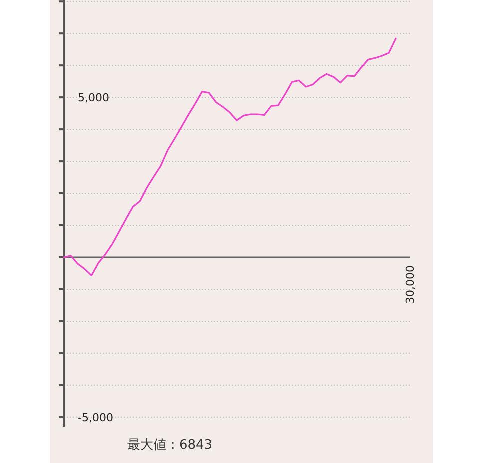 The height and width of the screenshot is (463, 480). What do you see at coordinates (170, 445) in the screenshot?
I see `annotation: 最大値：6843` at bounding box center [170, 445].